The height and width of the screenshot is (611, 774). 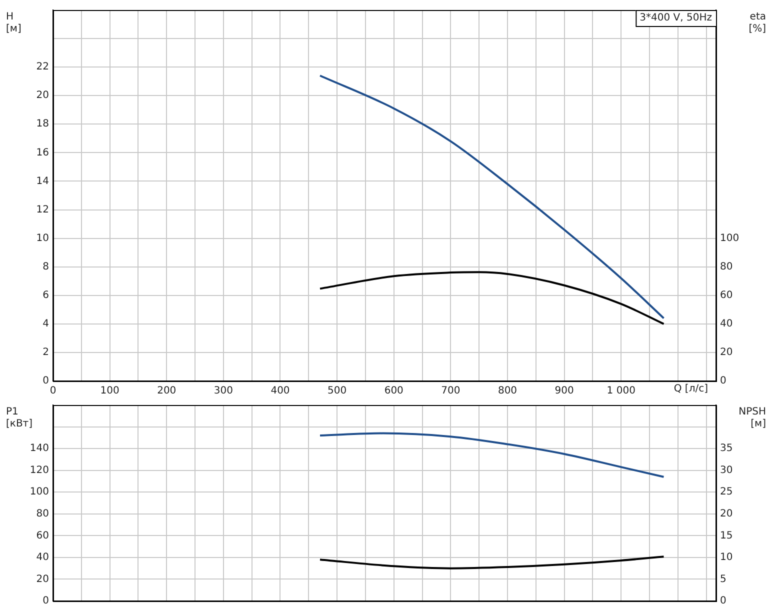 What do you see at coordinates (280, 391) in the screenshot?
I see `x-tick-label: 400` at bounding box center [280, 391].